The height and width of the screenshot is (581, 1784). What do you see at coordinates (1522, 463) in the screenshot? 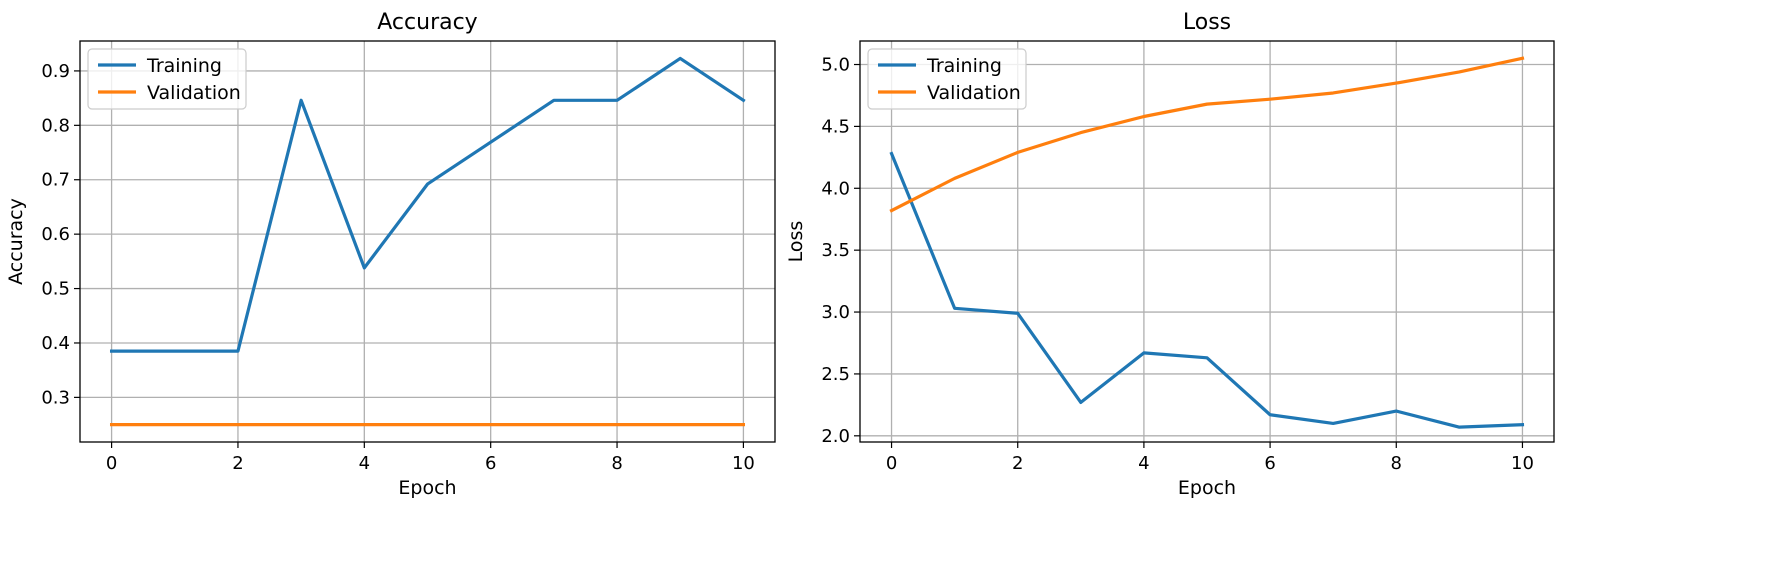
I see `loss-x-tick-label: 10` at bounding box center [1522, 463].